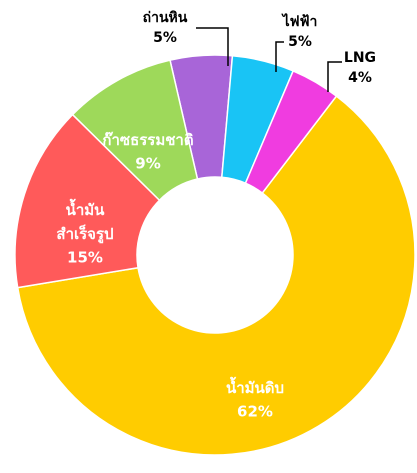  I want to click on category-label: น้ำมันดิบ, so click(255, 386).